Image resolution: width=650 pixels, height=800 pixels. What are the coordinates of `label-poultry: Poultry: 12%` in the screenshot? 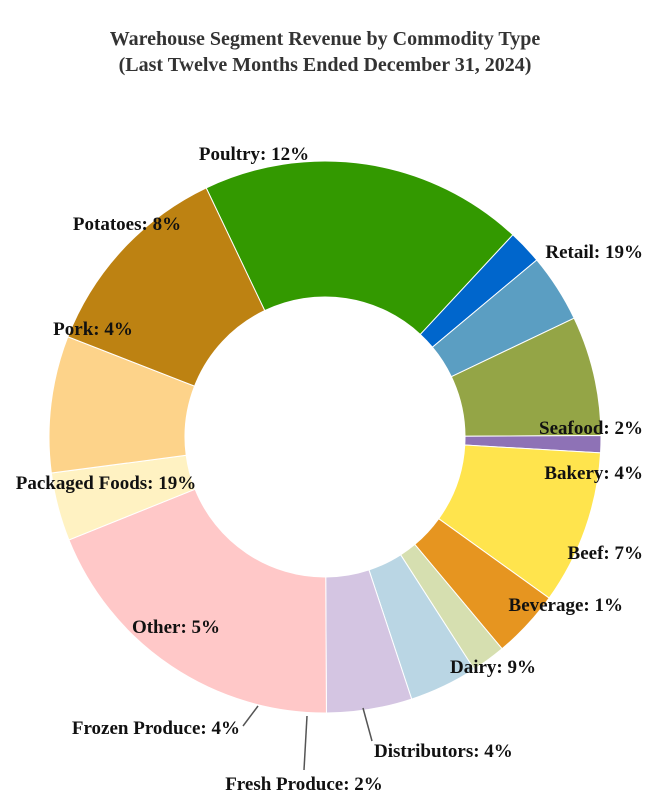 It's located at (254, 154).